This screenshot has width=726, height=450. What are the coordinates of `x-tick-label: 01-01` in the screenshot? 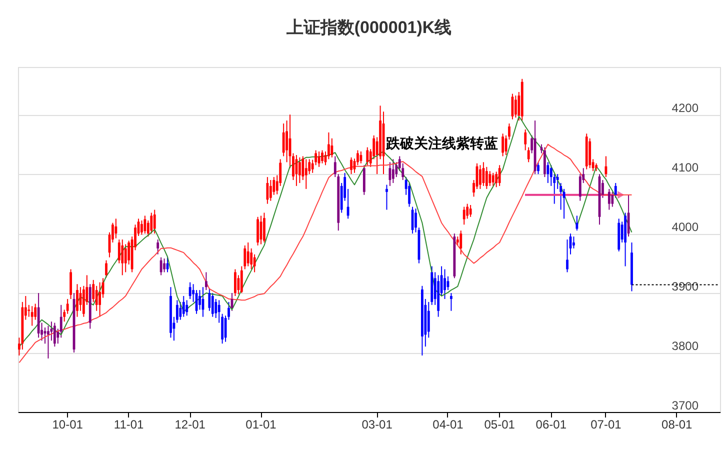 It's located at (261, 425).